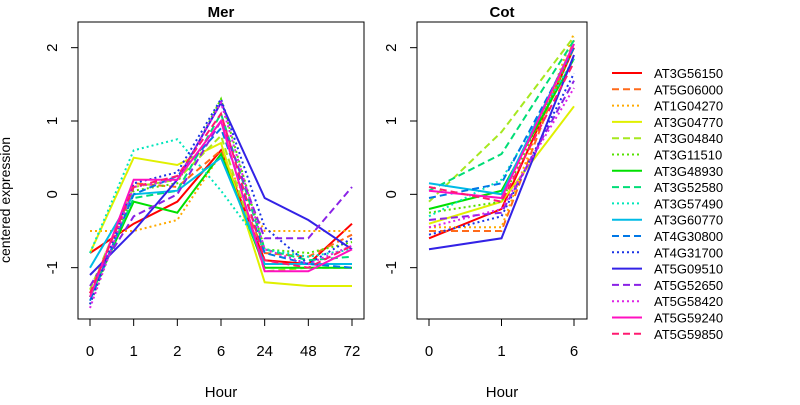 The width and height of the screenshot is (800, 405). Describe the element at coordinates (688, 252) in the screenshot. I see `legend-label-at4g31700: AT4G31700` at that location.